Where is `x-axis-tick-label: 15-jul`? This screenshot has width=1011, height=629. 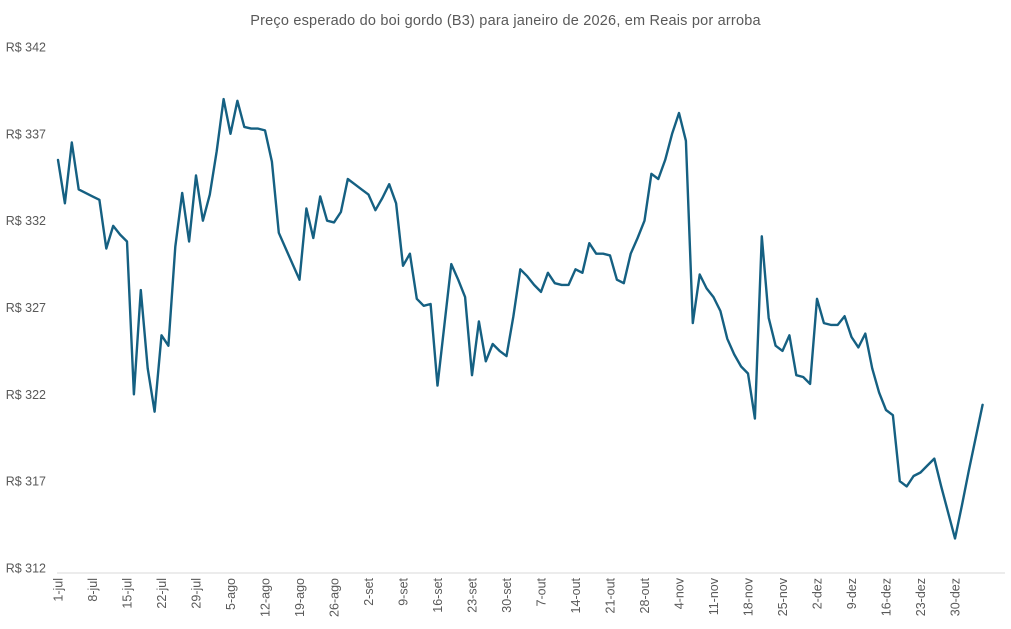 x-axis-tick-label: 15-jul is located at coordinates (128, 593).